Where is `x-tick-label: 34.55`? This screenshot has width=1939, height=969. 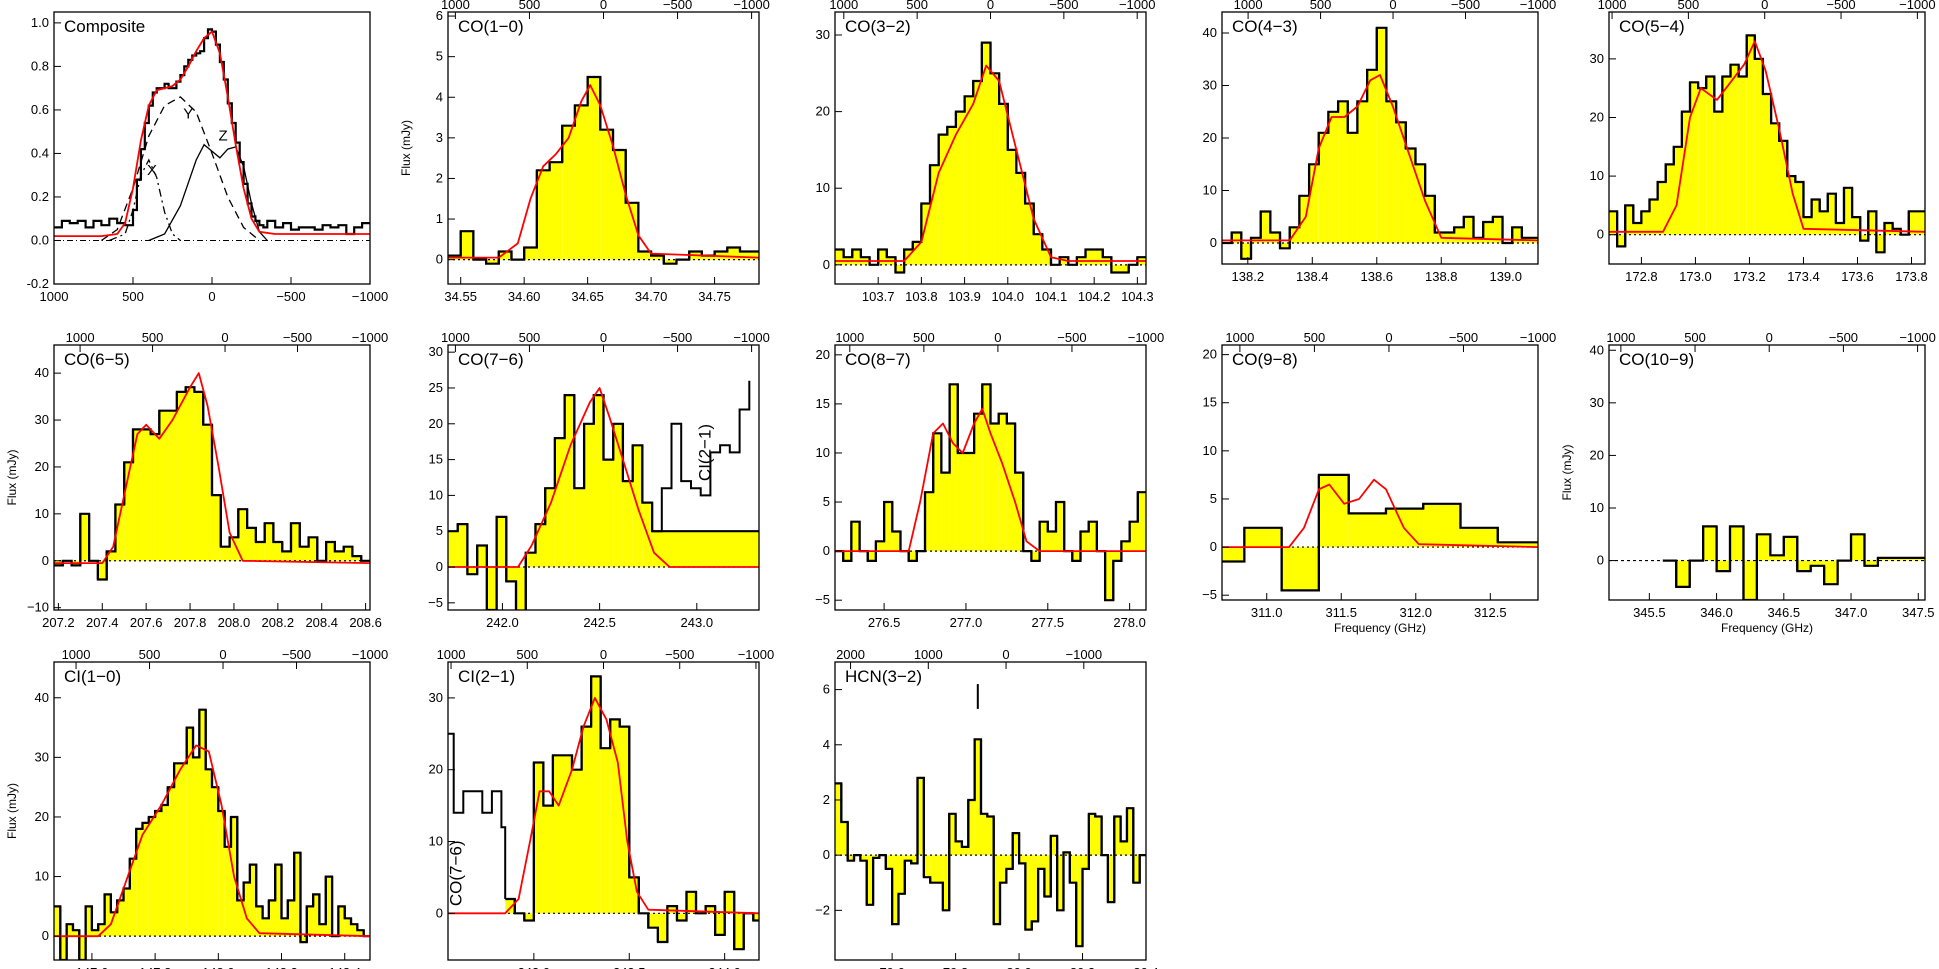
x-tick-label: 34.55 is located at coordinates (460, 296).